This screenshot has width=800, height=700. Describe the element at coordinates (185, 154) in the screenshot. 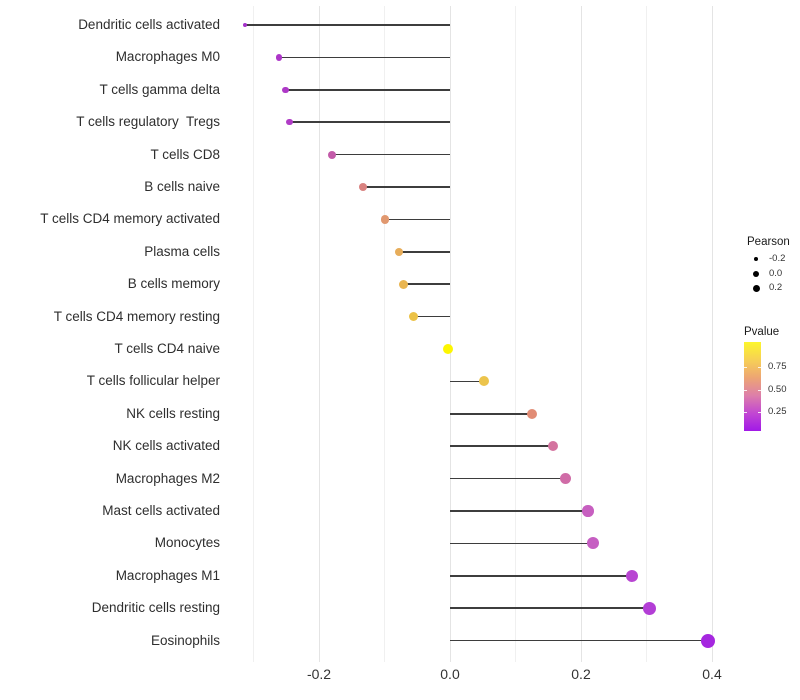

I see `y-axis-label: T cells CD8` at that location.